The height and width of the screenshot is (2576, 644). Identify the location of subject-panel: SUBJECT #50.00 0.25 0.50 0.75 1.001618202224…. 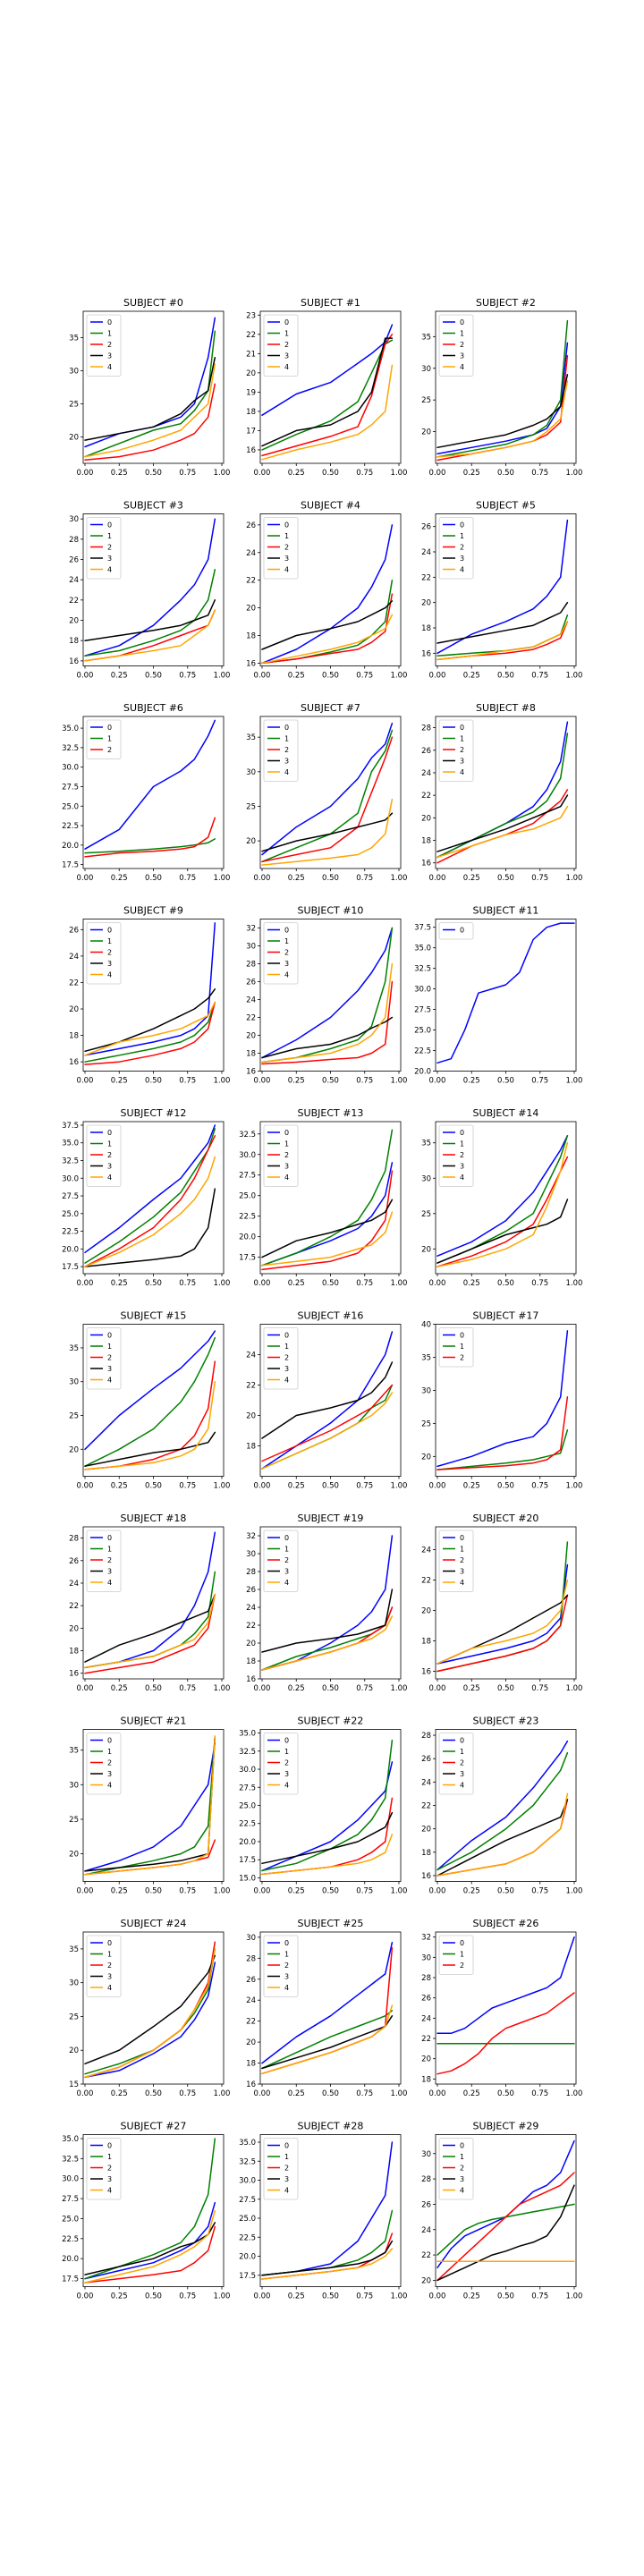
(501, 590).